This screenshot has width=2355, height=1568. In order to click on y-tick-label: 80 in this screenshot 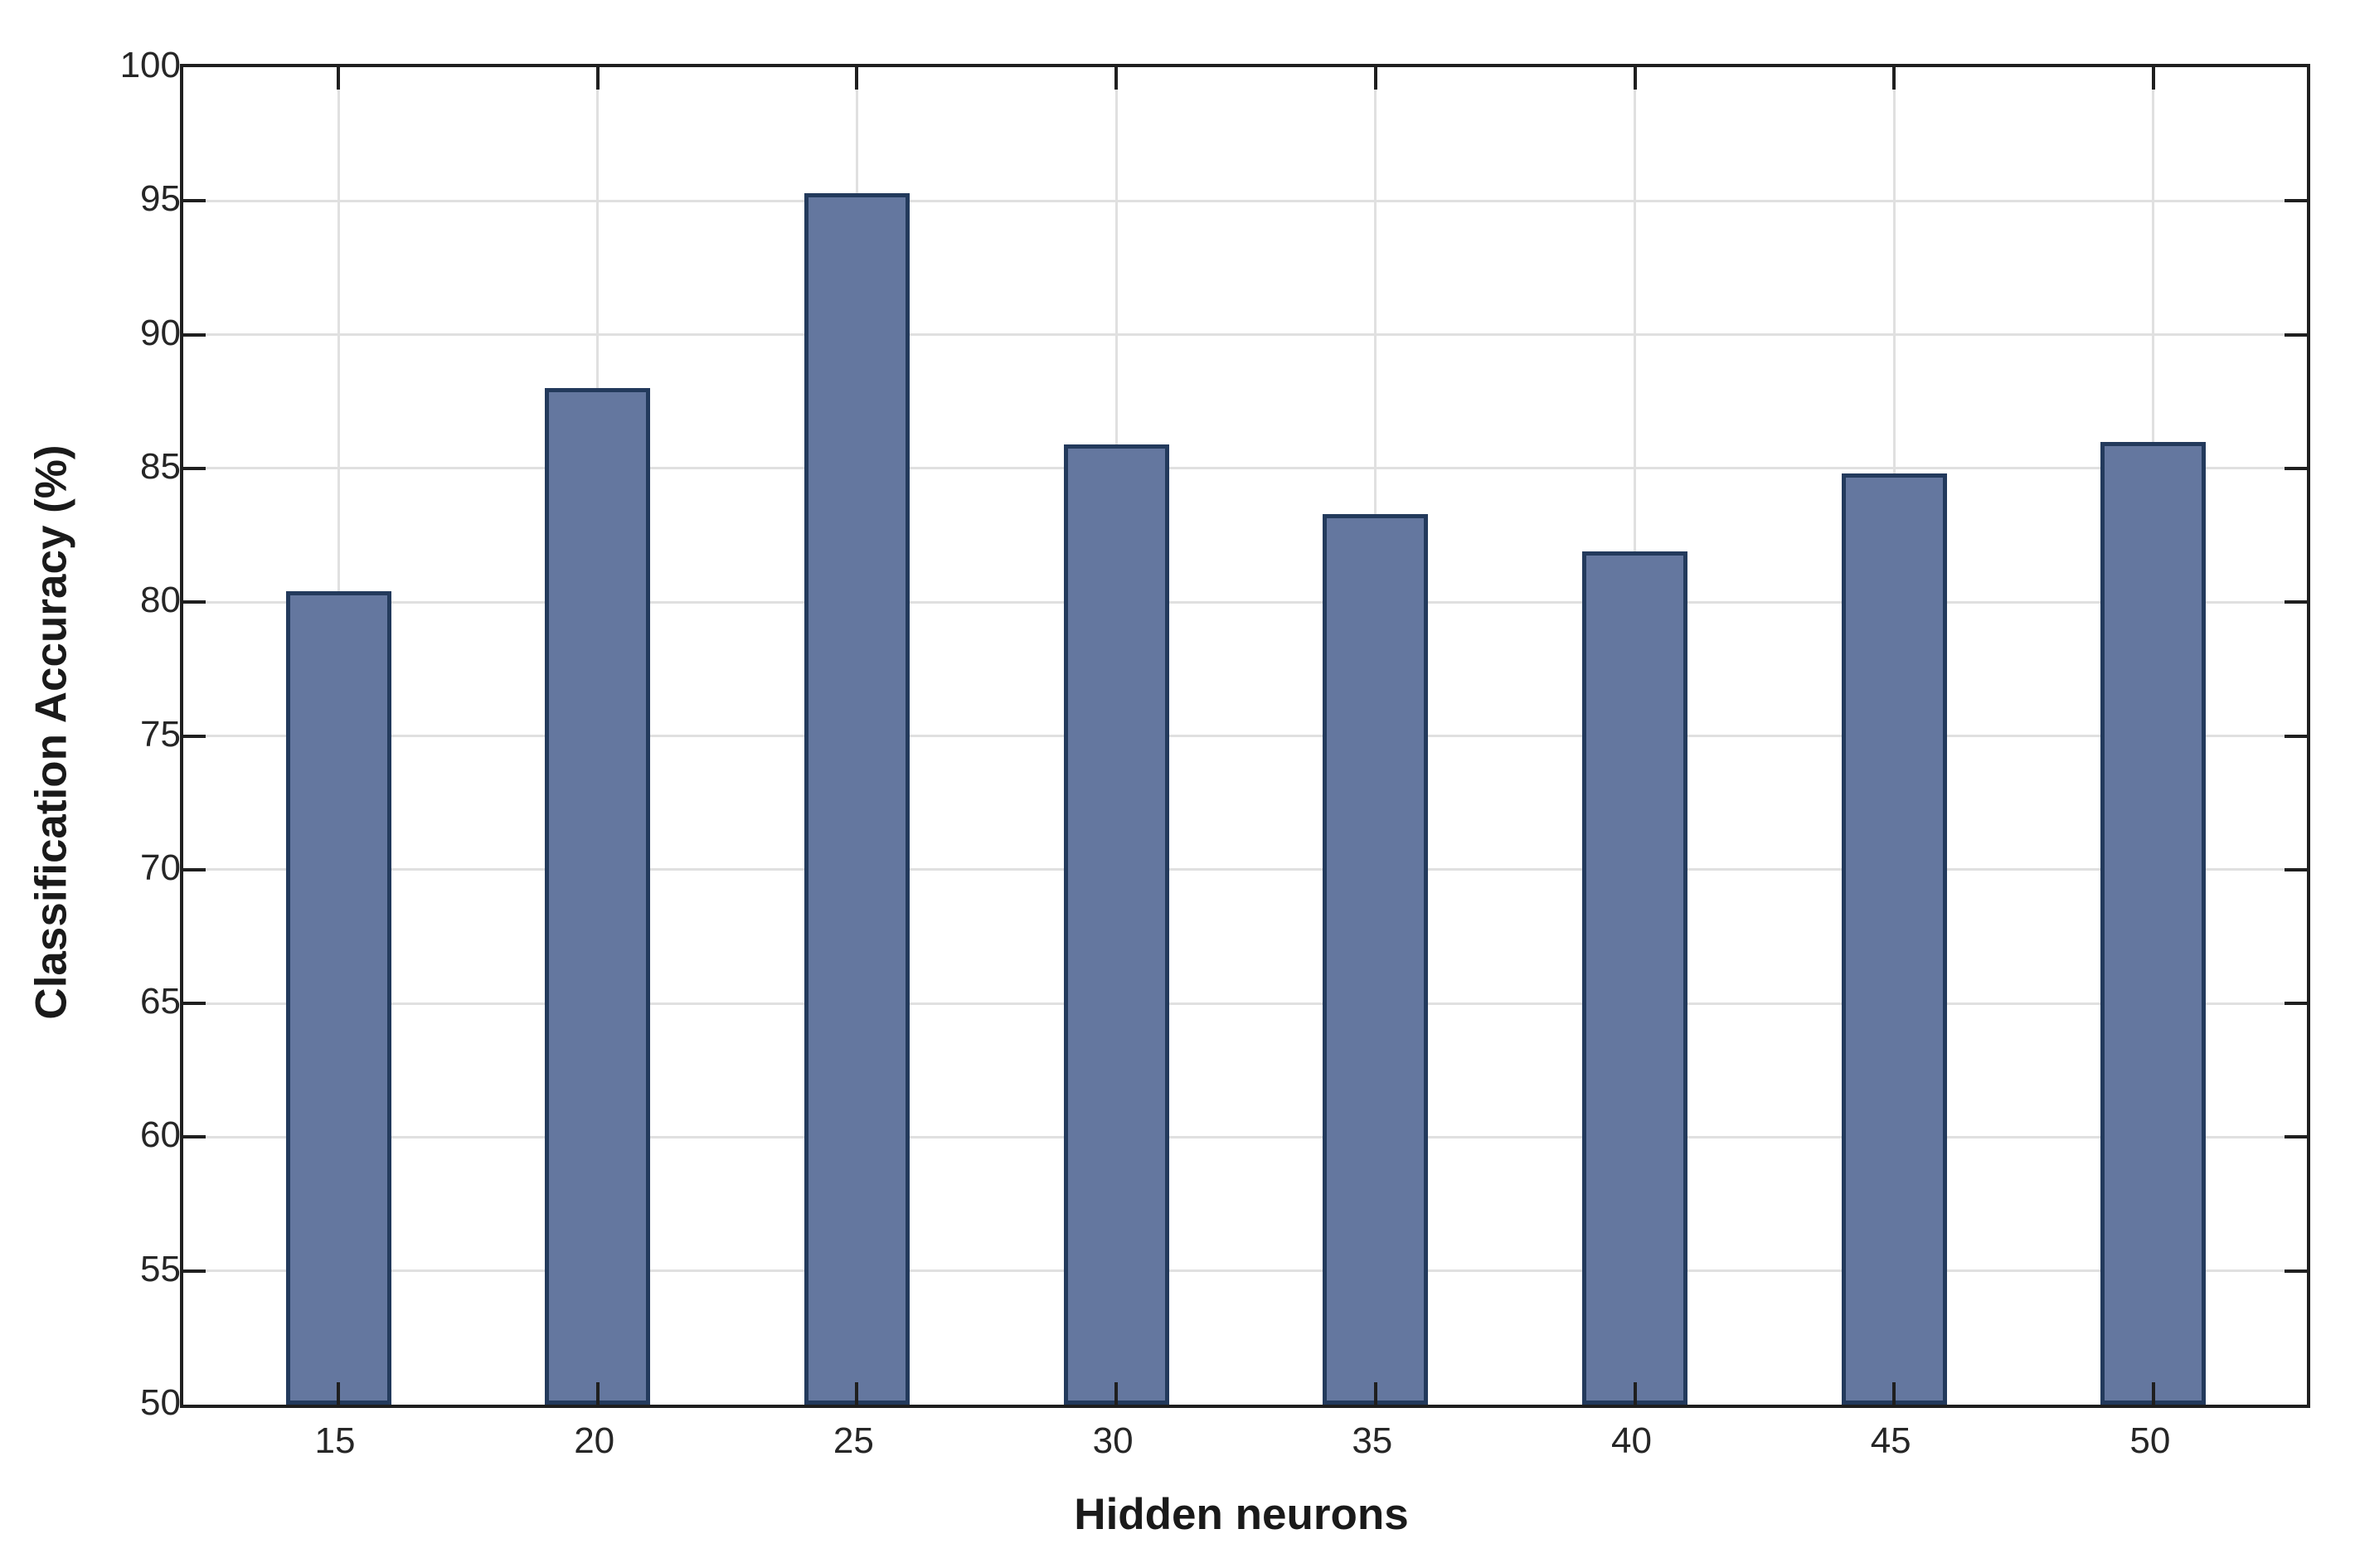, I will do `click(160, 600)`.